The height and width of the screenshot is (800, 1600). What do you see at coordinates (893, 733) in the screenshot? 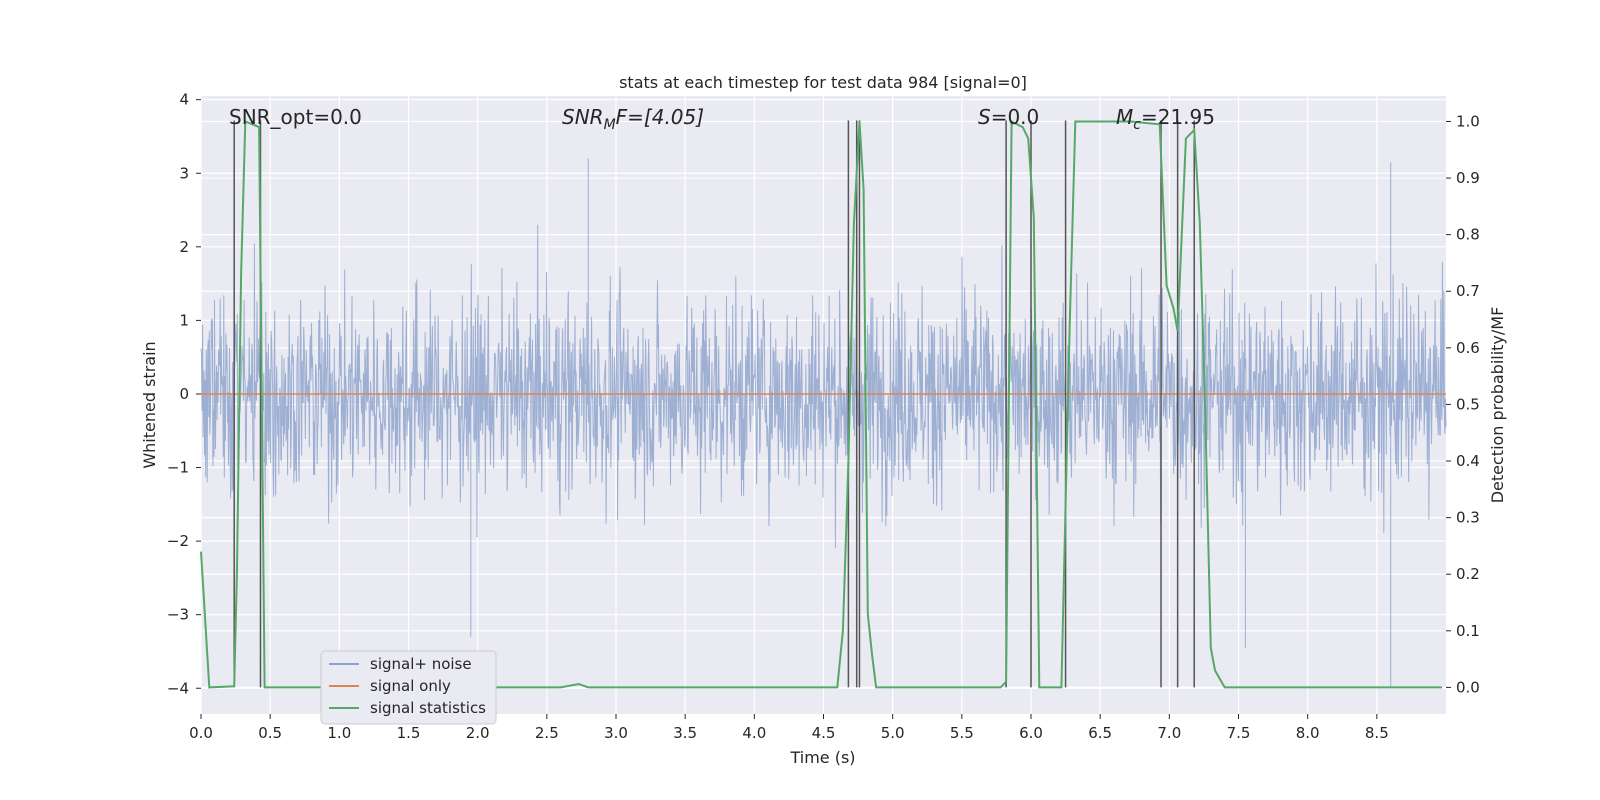
I see `x-tick-label: 5.0` at bounding box center [893, 733].